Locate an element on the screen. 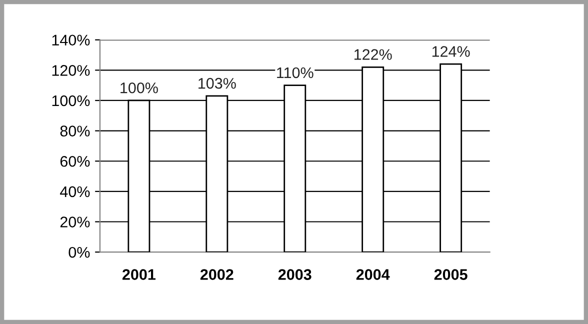  data-label: 122% is located at coordinates (373, 54).